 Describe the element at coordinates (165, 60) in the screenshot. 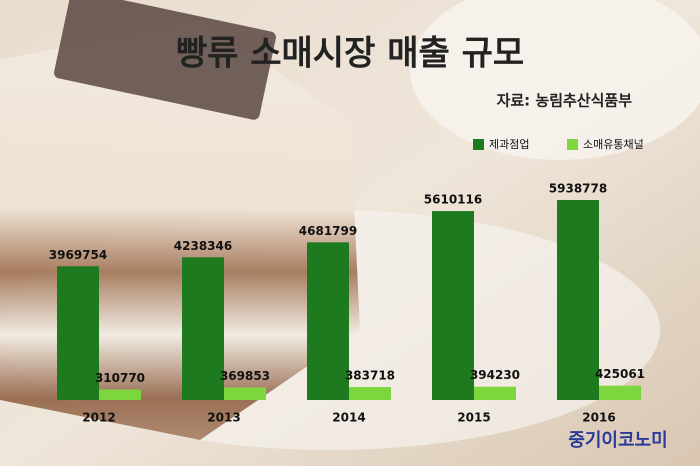

I see `chocolate` at that location.